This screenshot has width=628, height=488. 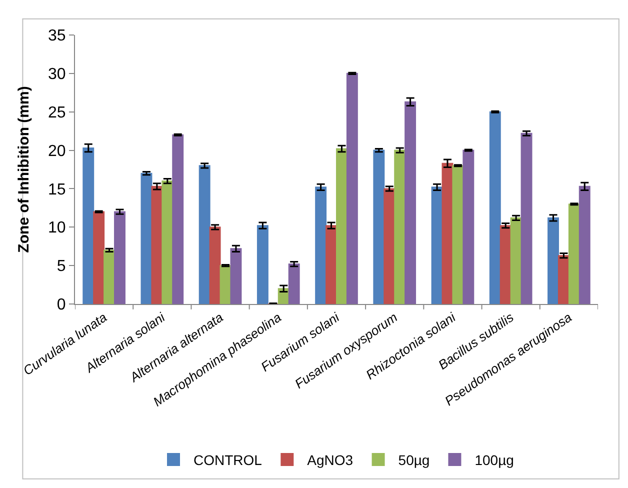 What do you see at coordinates (57, 36) in the screenshot?
I see `y-tick-label: 35` at bounding box center [57, 36].